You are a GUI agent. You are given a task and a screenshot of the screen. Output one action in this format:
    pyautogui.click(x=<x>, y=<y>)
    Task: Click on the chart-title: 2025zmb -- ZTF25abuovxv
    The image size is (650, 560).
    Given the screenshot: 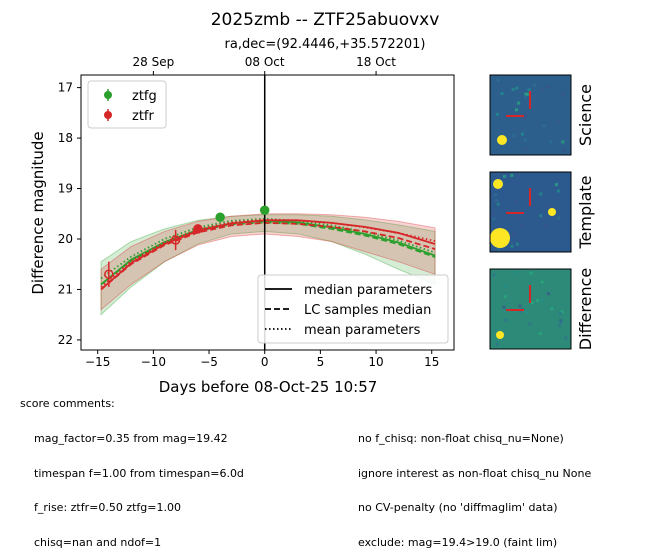 What is the action you would take?
    pyautogui.click(x=325, y=20)
    